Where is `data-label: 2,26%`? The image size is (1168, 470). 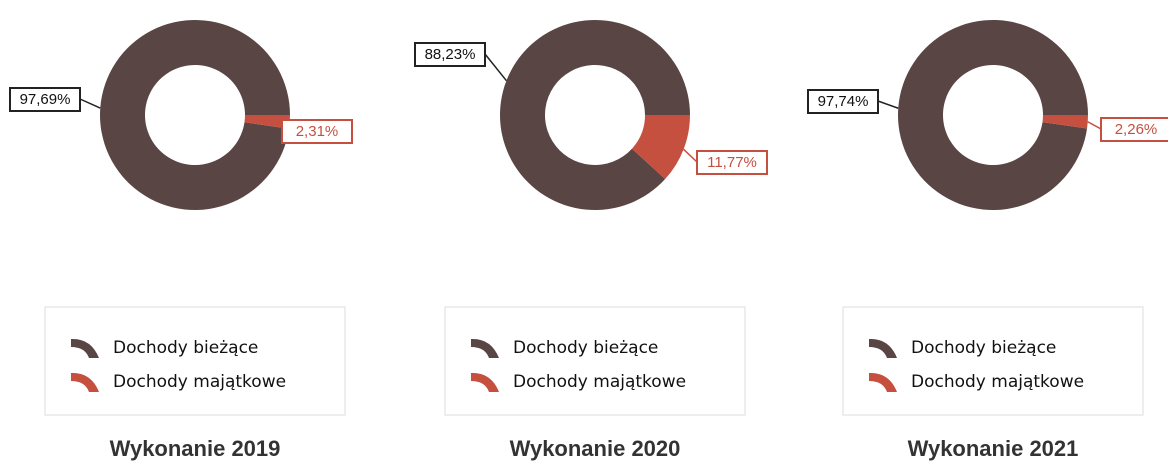 data-label: 2,26% is located at coordinates (1136, 129).